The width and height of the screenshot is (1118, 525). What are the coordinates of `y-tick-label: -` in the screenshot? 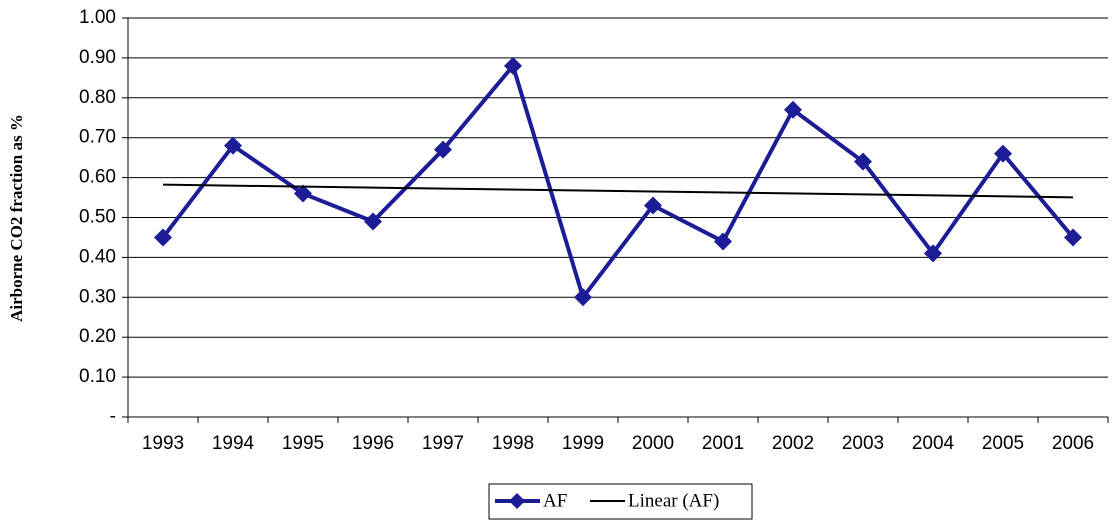 It's located at (113, 416).